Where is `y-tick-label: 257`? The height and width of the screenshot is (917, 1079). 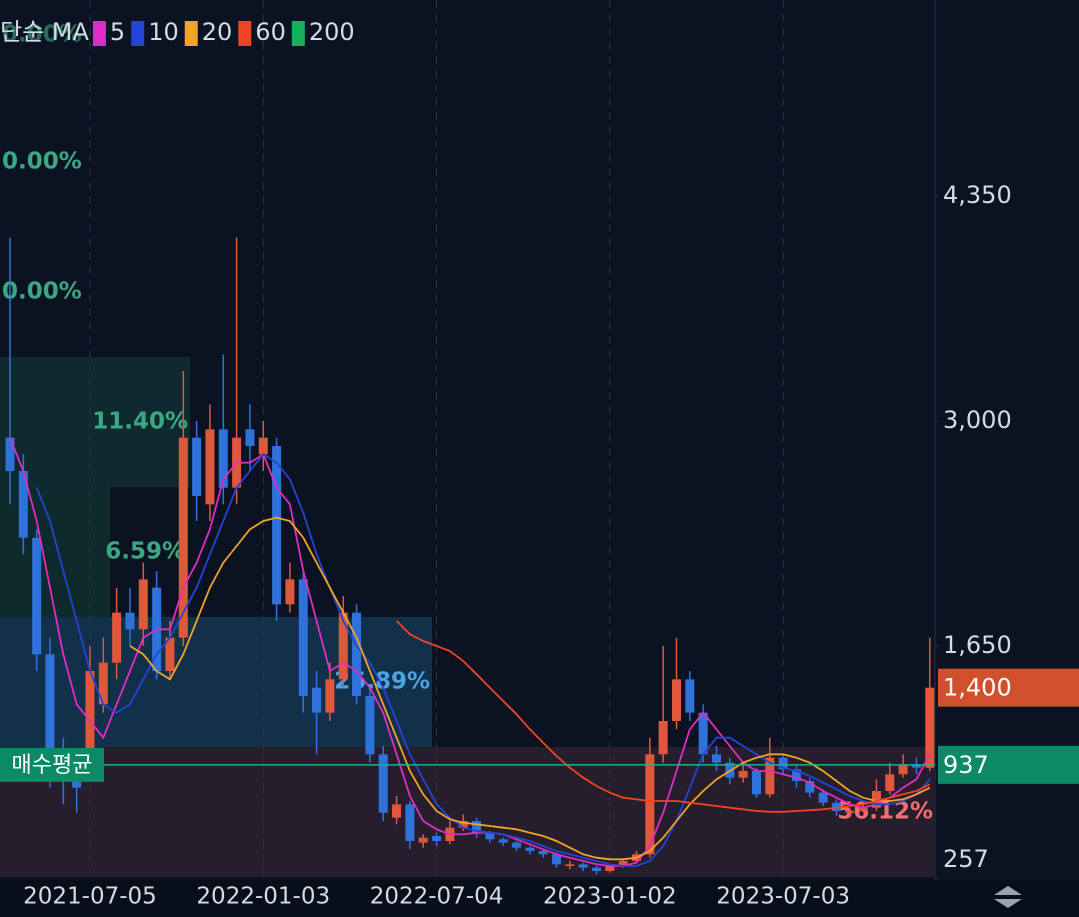
y-tick-label: 257 is located at coordinates (966, 859).